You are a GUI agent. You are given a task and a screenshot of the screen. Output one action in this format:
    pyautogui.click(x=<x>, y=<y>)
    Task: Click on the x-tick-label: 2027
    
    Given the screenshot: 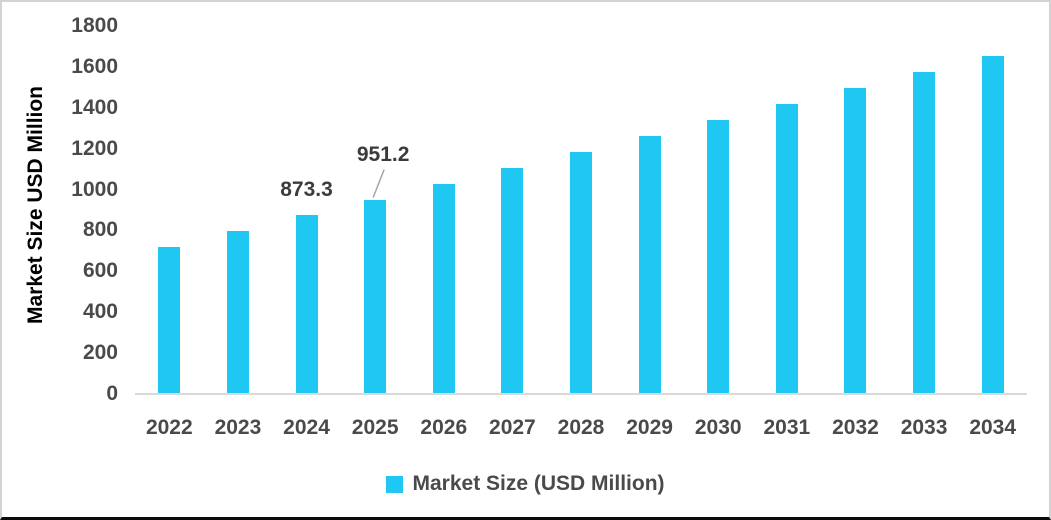 What is the action you would take?
    pyautogui.click(x=512, y=427)
    